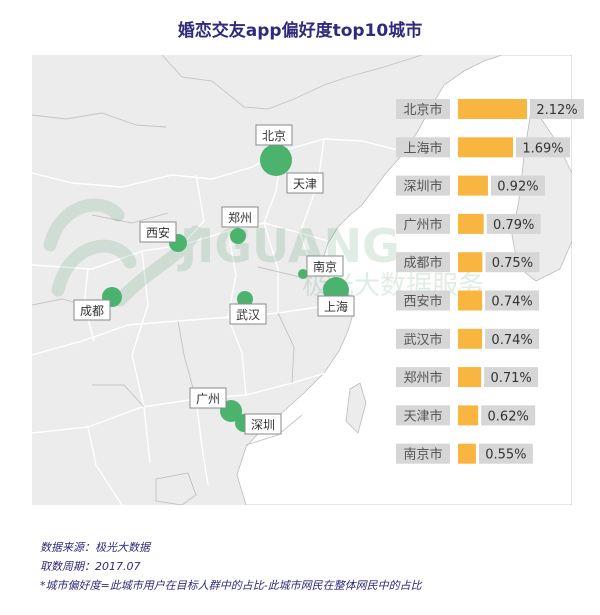 Image resolution: width=600 pixels, height=615 pixels. What do you see at coordinates (90, 566) in the screenshot?
I see `period-note: 取数周期：2017.07` at bounding box center [90, 566].